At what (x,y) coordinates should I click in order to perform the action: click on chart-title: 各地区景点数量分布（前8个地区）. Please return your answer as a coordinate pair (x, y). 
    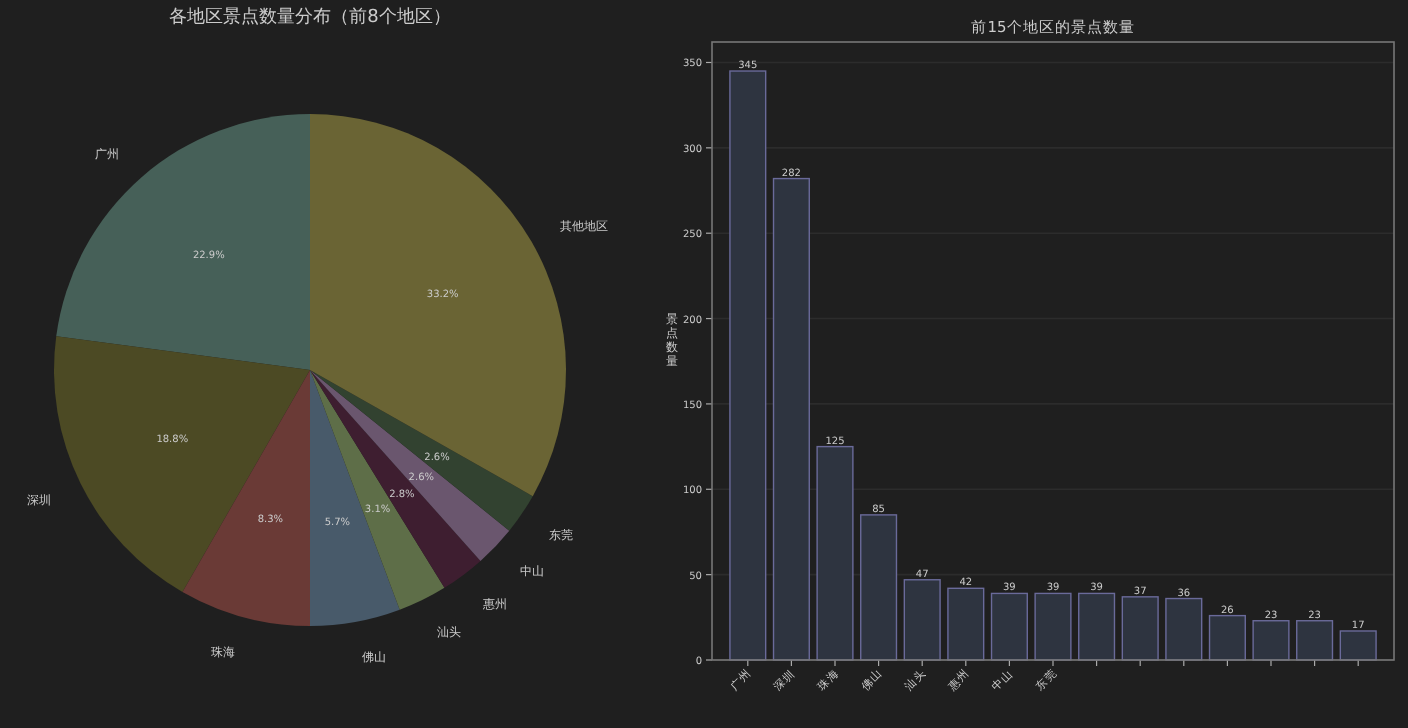
    Looking at the image, I should click on (310, 17).